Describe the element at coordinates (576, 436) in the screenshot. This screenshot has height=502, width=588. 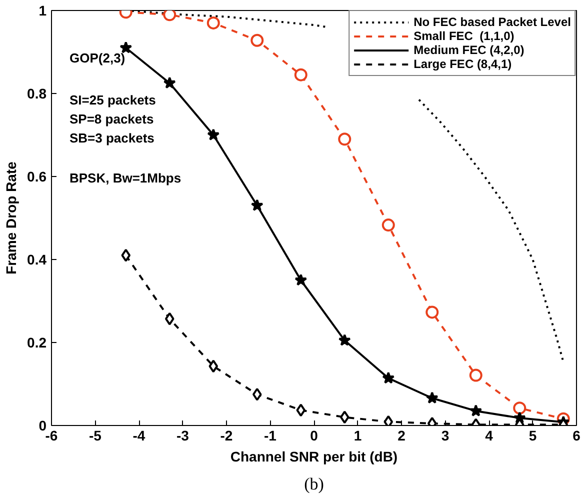
I see `x-tick-label: 6` at that location.